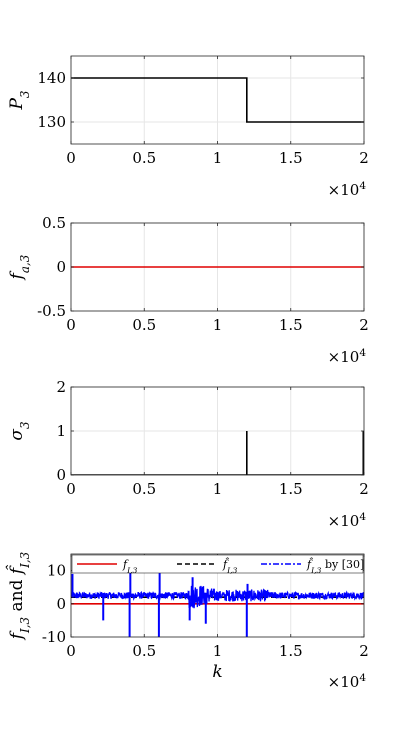 This screenshot has width=403, height=755. Describe the element at coordinates (56, 571) in the screenshot. I see `y-tick-label: 10` at that location.